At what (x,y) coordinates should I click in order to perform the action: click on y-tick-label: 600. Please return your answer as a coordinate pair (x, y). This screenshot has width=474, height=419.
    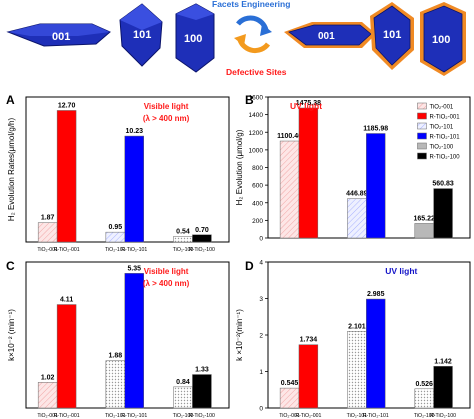
    Looking at the image, I should click on (257, 186).